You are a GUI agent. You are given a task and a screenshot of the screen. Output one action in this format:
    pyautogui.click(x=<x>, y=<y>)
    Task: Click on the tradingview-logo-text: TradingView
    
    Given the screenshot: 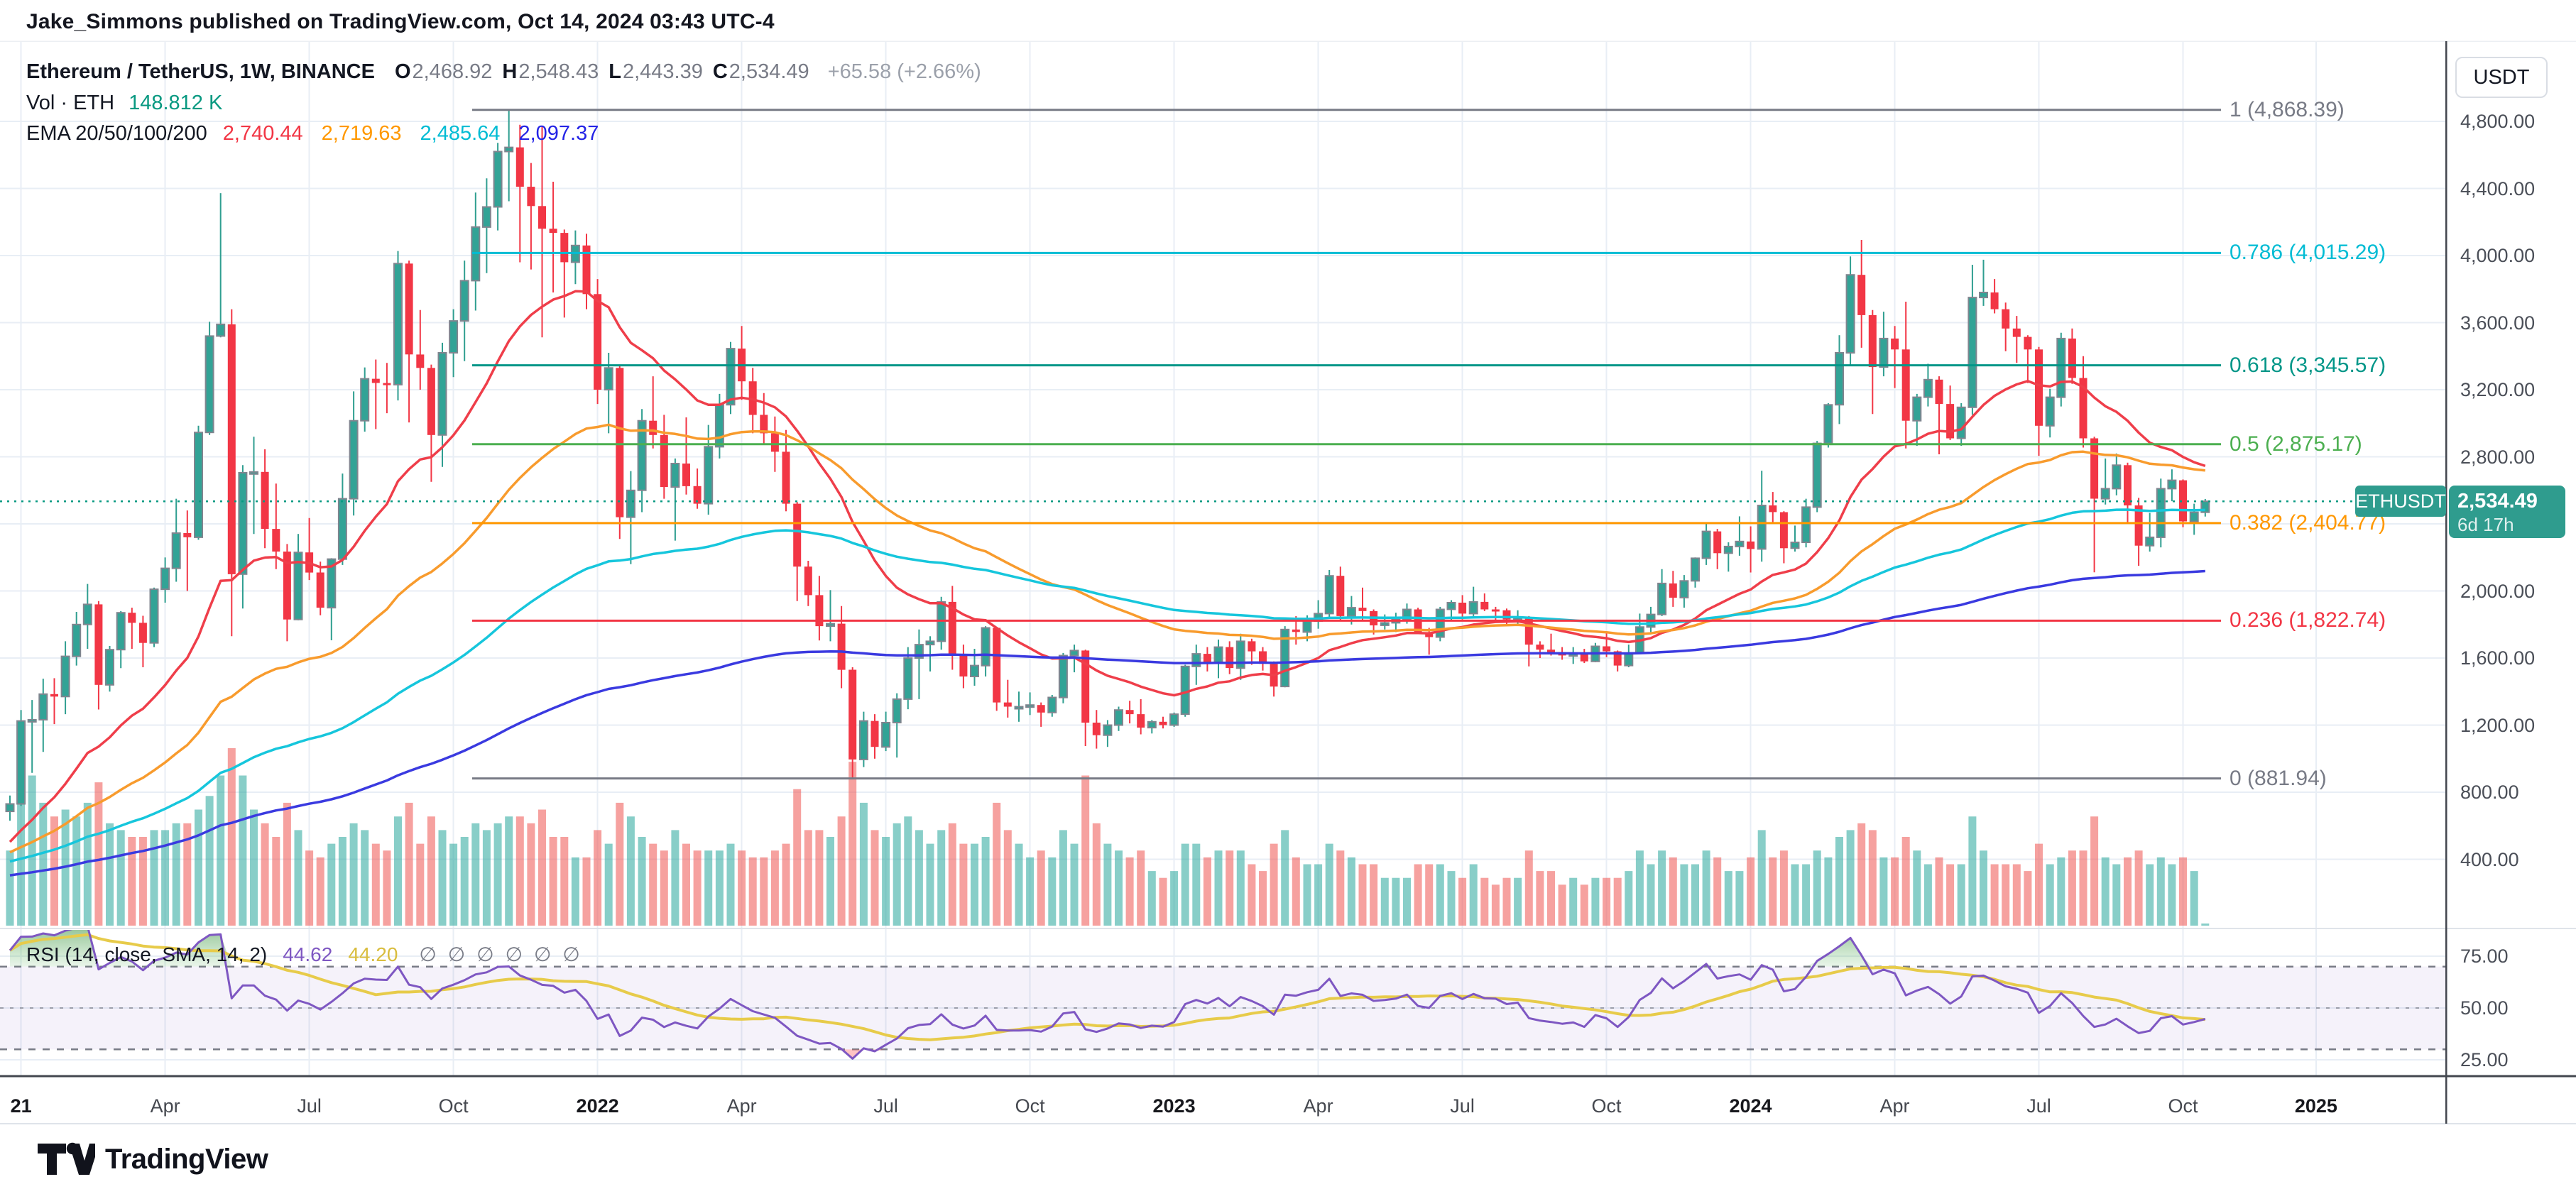 What is the action you would take?
    pyautogui.click(x=186, y=1159)
    